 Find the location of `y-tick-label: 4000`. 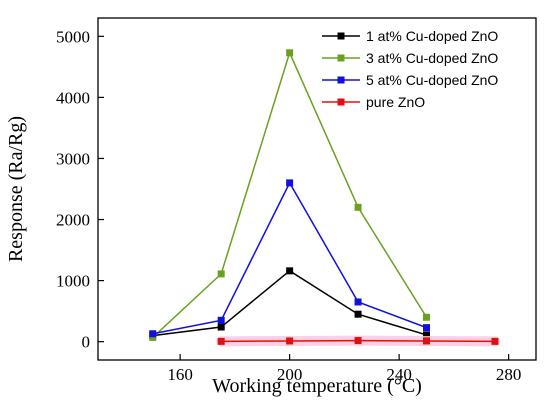

y-tick-label: 4000 is located at coordinates (73, 97).